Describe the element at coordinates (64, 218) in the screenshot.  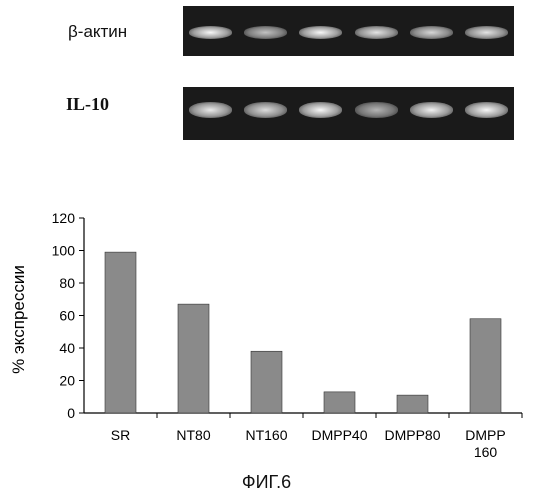
I see `y-tick-label: 120` at that location.